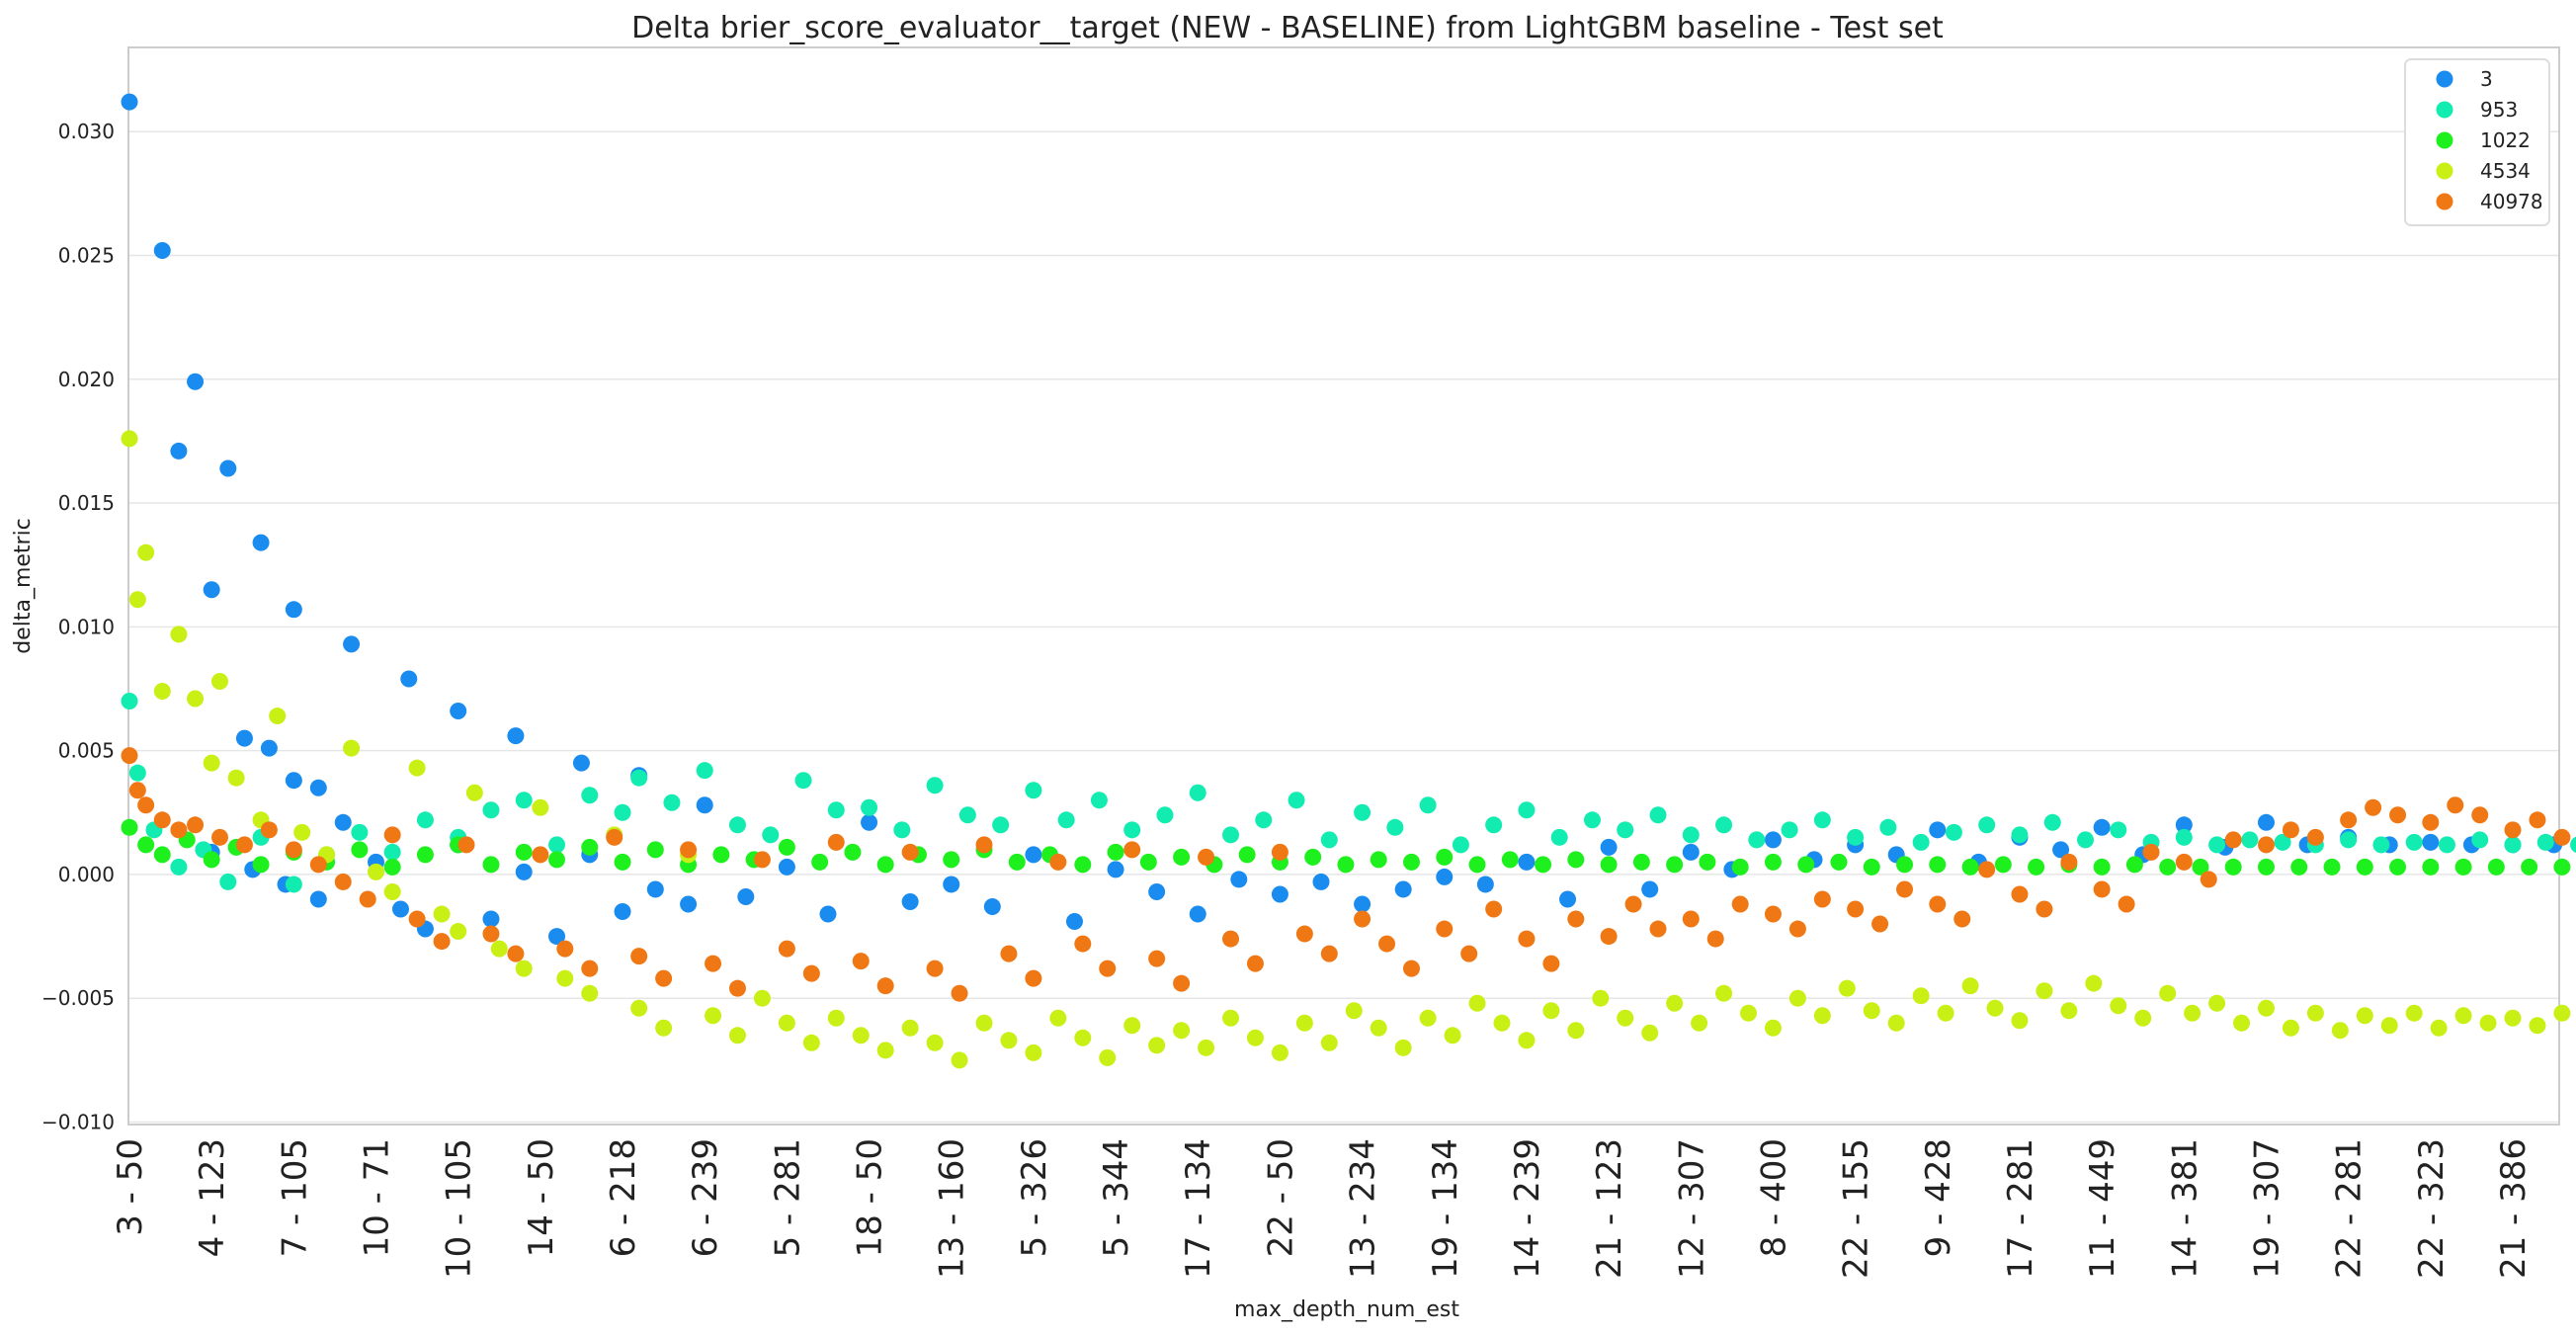  What do you see at coordinates (1856, 1208) in the screenshot?
I see `x-tick-label: 22 - 155` at bounding box center [1856, 1208].